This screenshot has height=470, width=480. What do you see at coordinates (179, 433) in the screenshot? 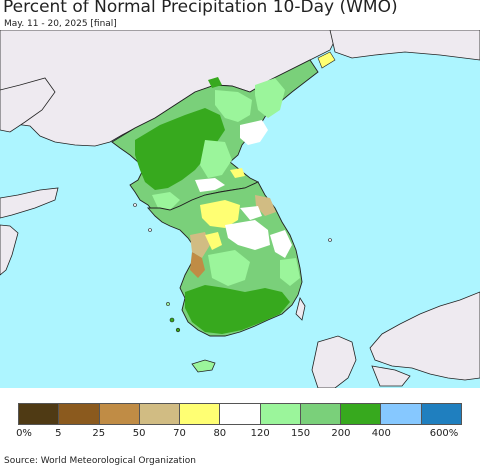
I see `legend-tick-label: 70` at bounding box center [179, 433].